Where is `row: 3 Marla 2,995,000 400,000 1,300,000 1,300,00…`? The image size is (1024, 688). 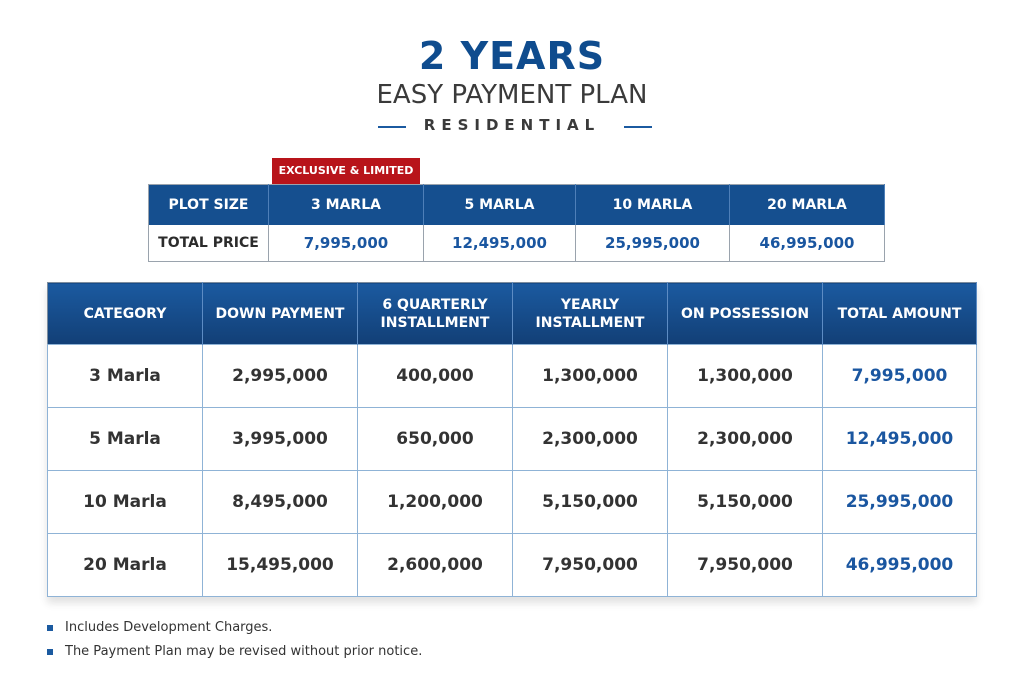
row: 3 Marla 2,995,000 400,000 1,300,000 1,300,00… is located at coordinates (512, 376).